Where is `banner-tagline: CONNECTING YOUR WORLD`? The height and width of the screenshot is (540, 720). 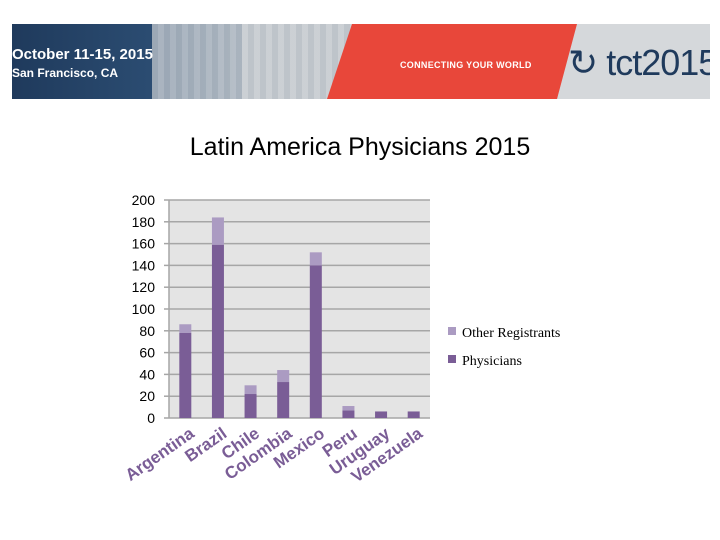
banner-tagline: CONNECTING YOUR WORLD is located at coordinates (466, 65).